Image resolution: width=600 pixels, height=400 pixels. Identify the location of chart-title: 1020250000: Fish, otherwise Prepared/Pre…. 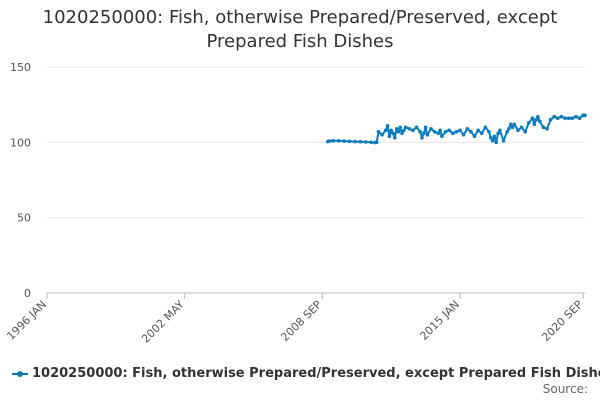
(300, 29).